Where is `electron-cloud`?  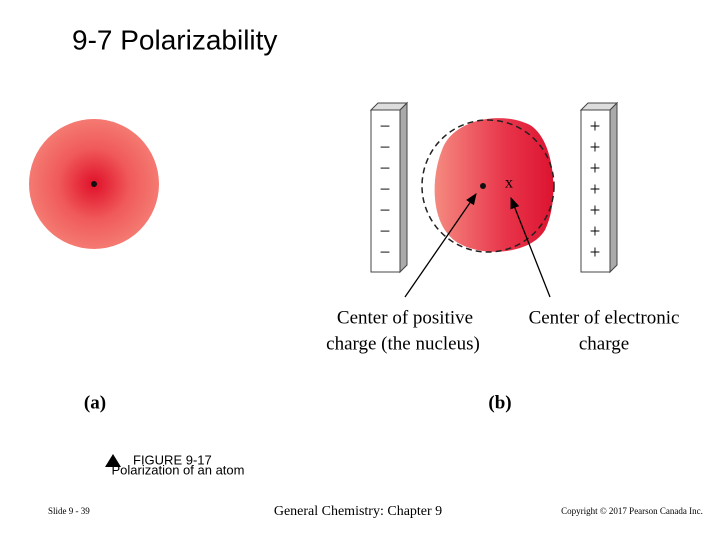 electron-cloud is located at coordinates (494, 185).